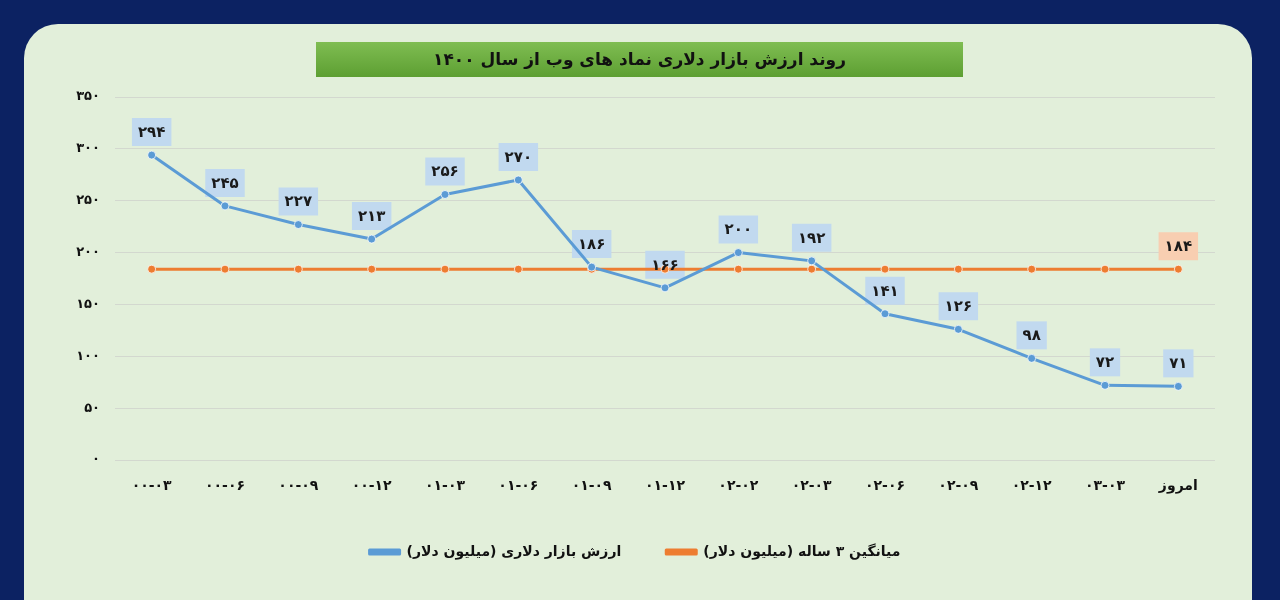 The height and width of the screenshot is (600, 1280). I want to click on x-tick-label: ۰۲-۱۲, so click(1032, 485).